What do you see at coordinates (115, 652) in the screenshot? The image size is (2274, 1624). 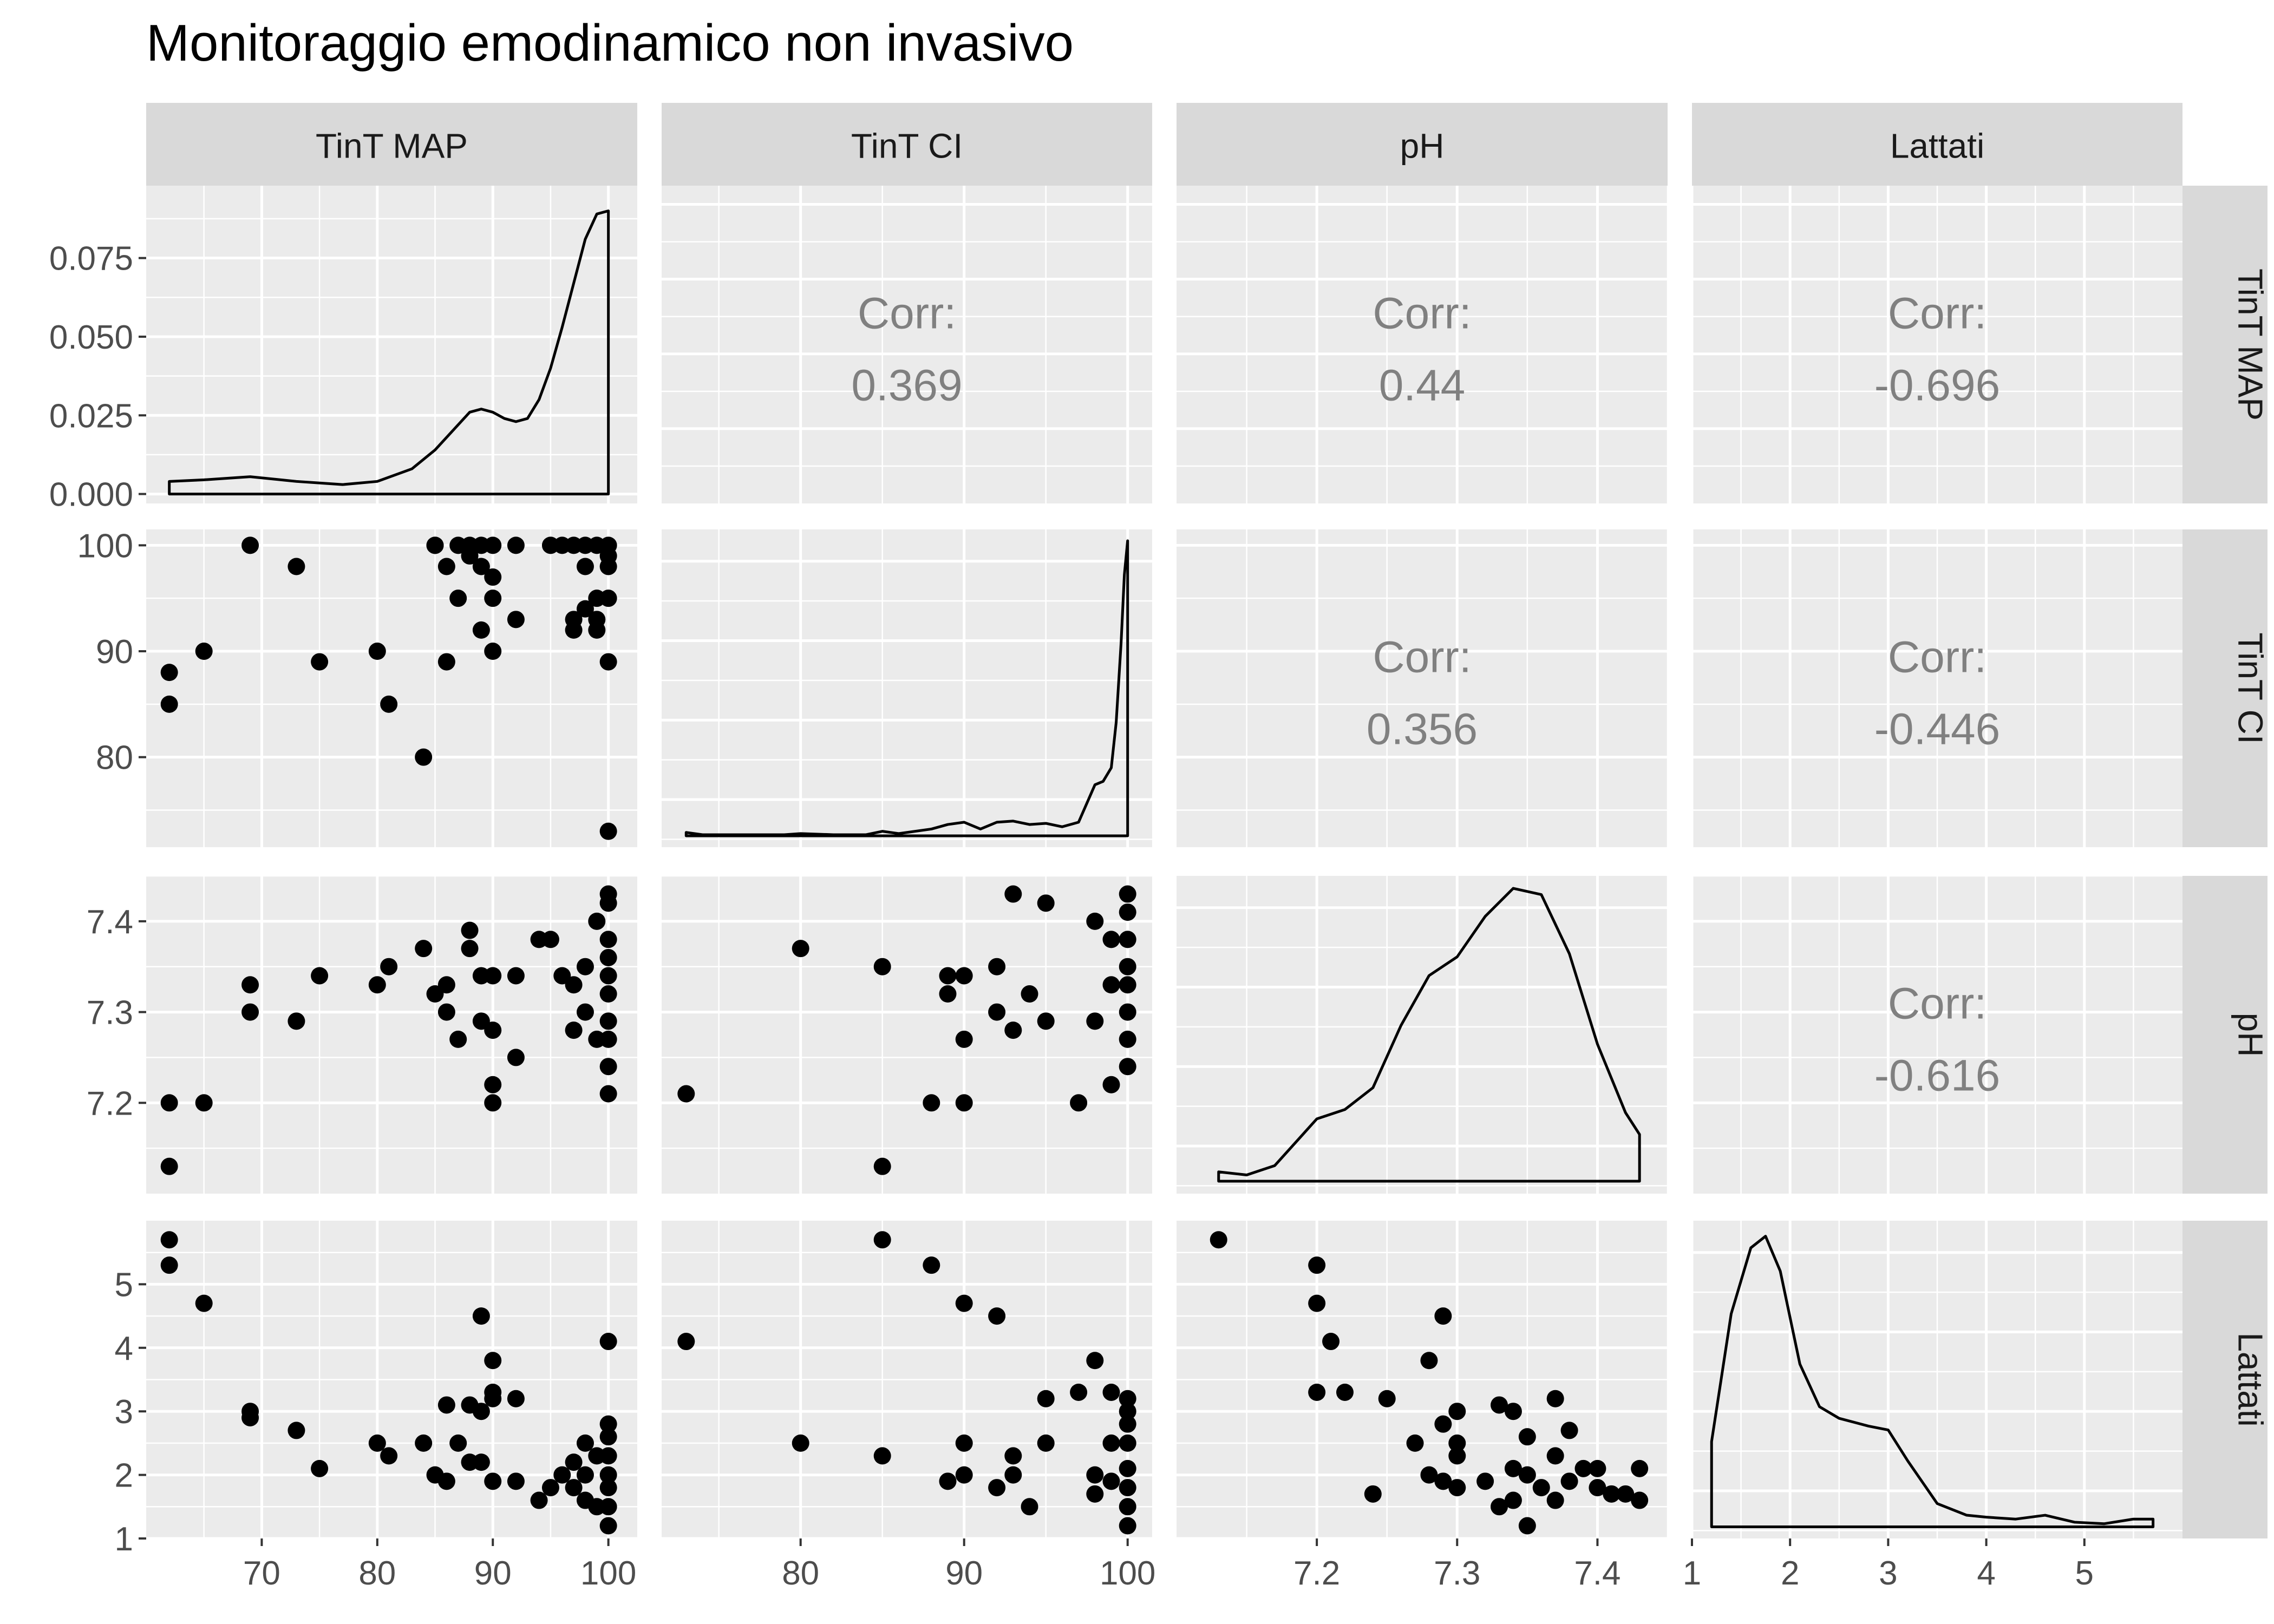 I see `y-tick-label: 90` at bounding box center [115, 652].